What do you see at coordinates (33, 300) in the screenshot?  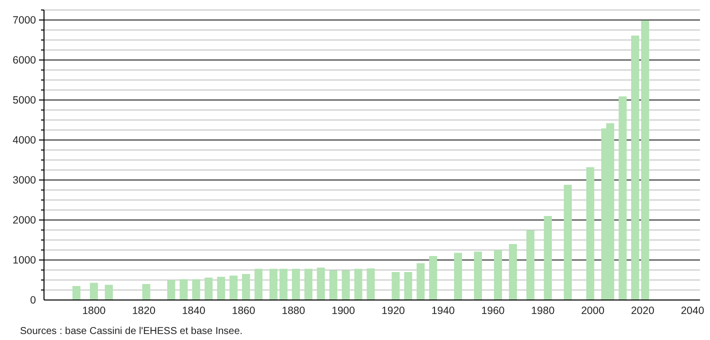 I see `y-tick-label: 0` at bounding box center [33, 300].